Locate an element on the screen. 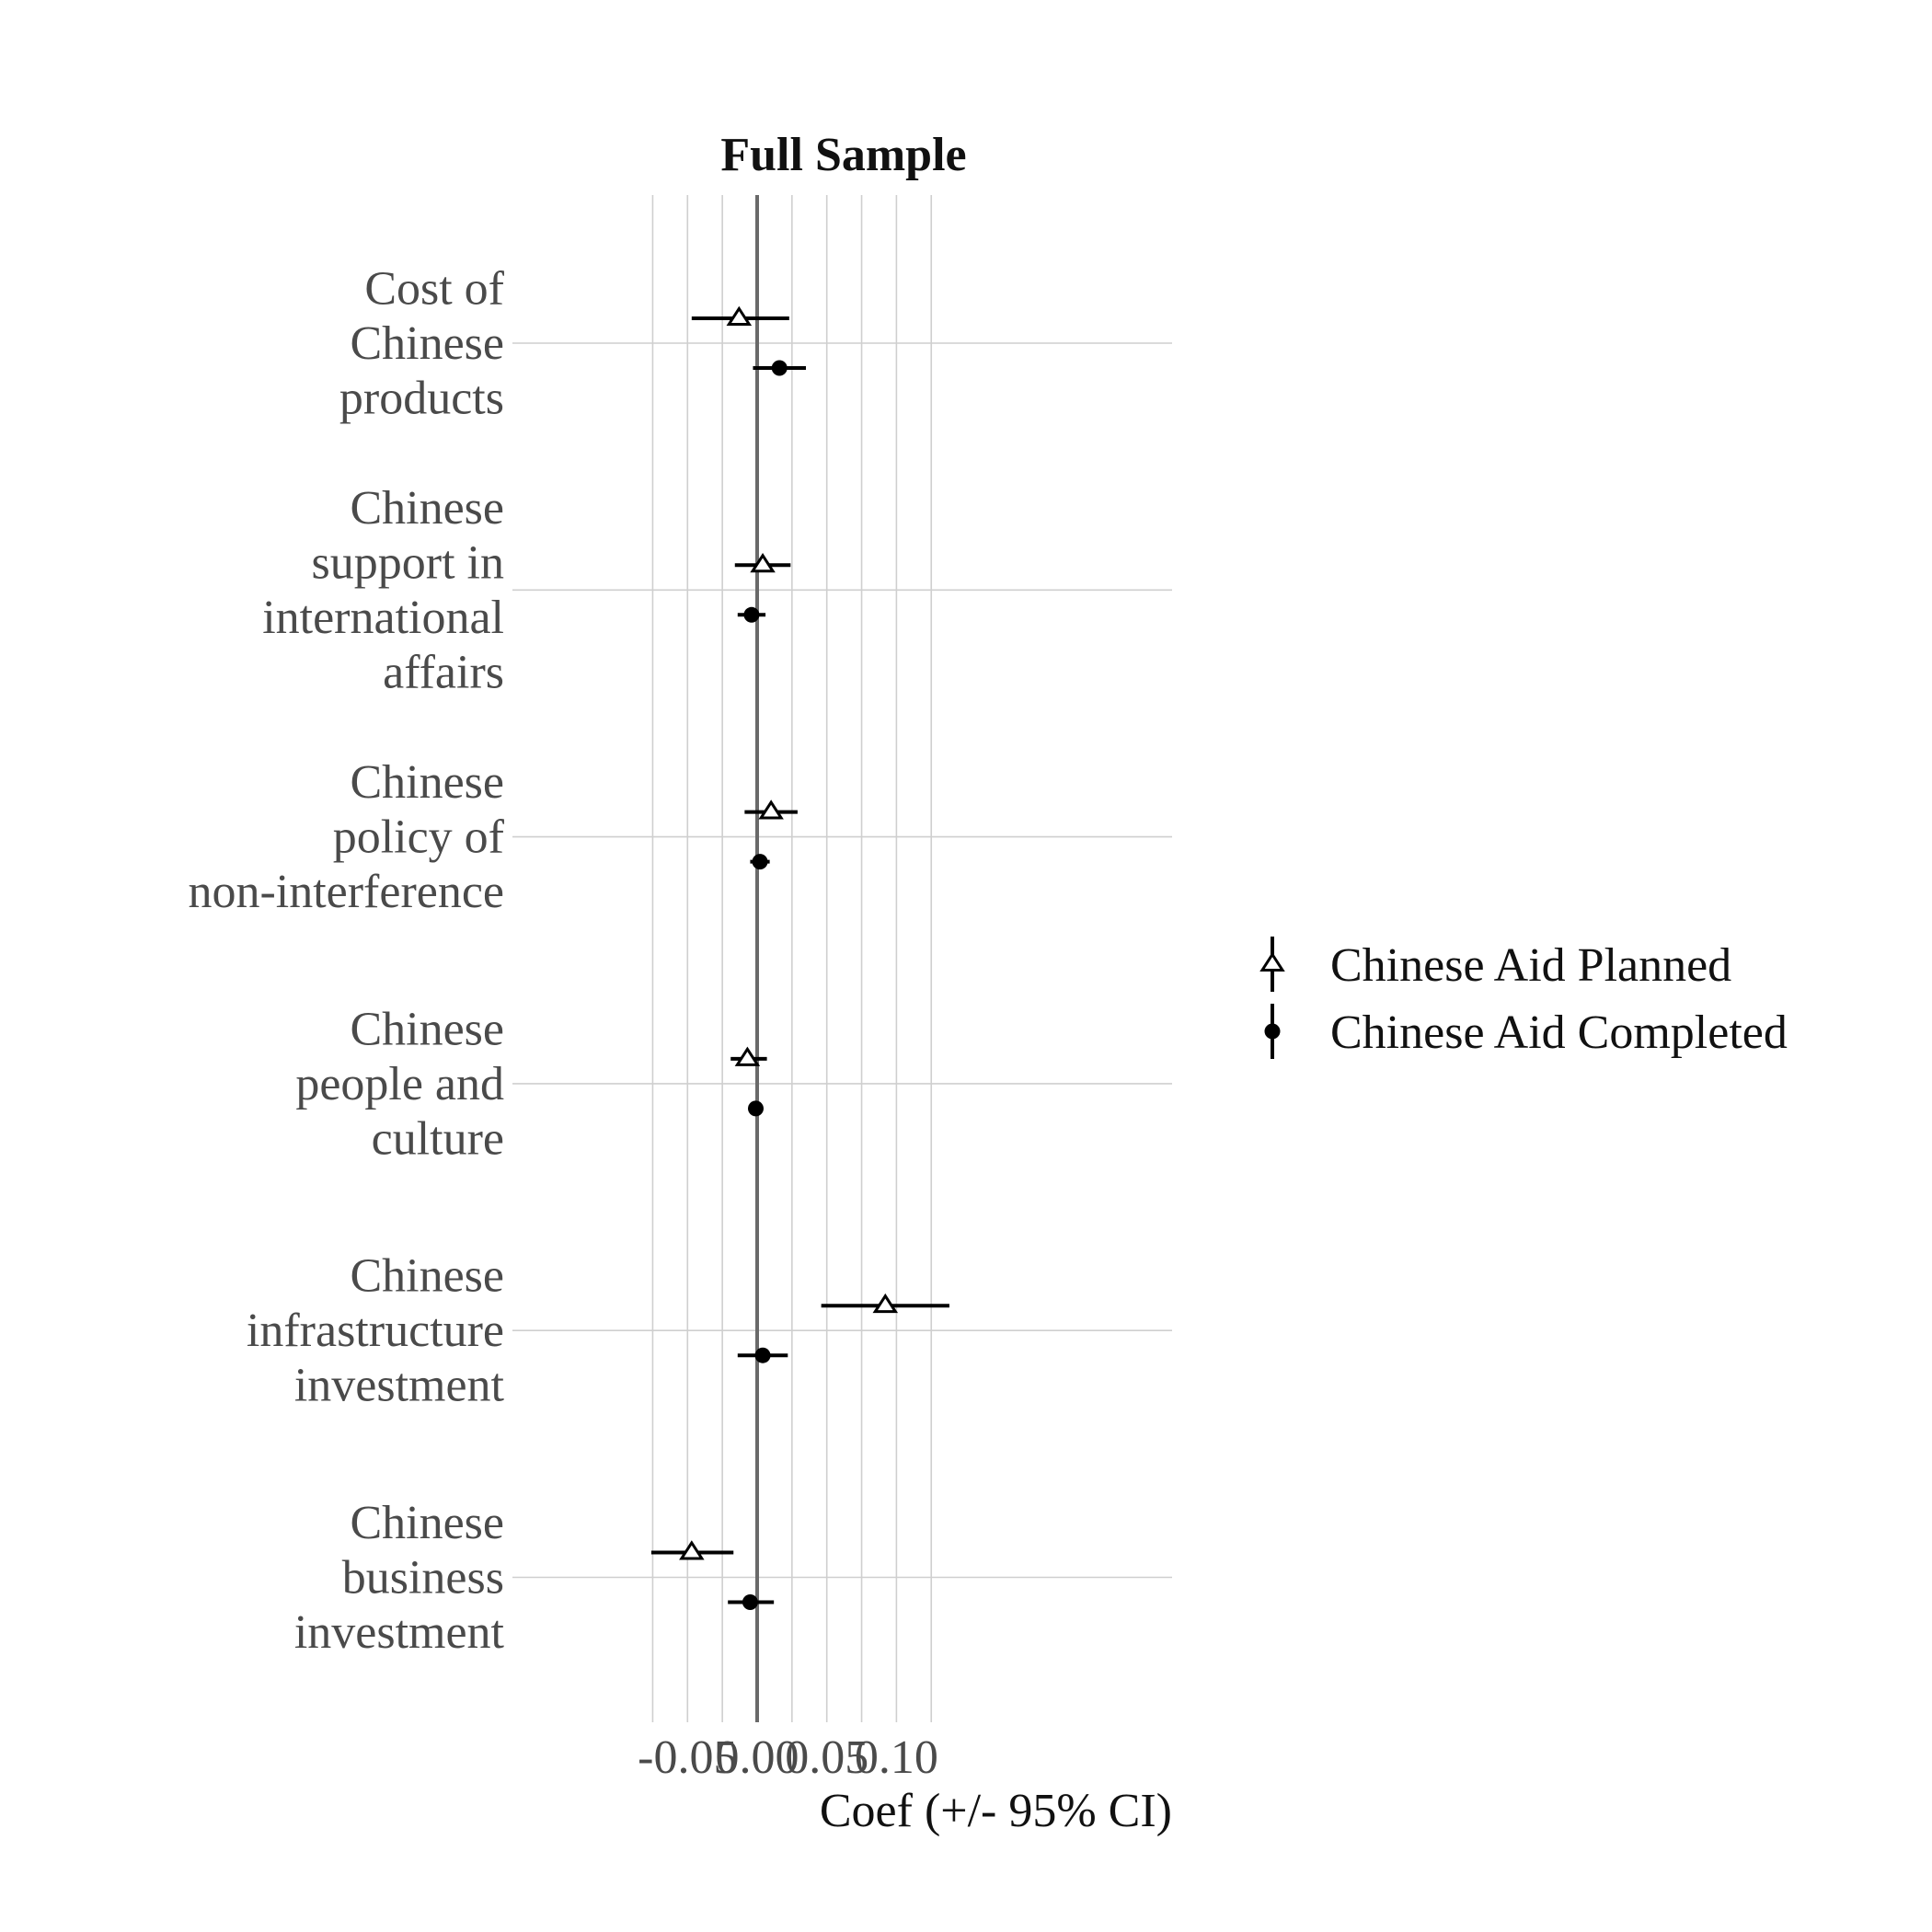 The width and height of the screenshot is (1932, 1932). legend-triangle-icon is located at coordinates (1272, 961).